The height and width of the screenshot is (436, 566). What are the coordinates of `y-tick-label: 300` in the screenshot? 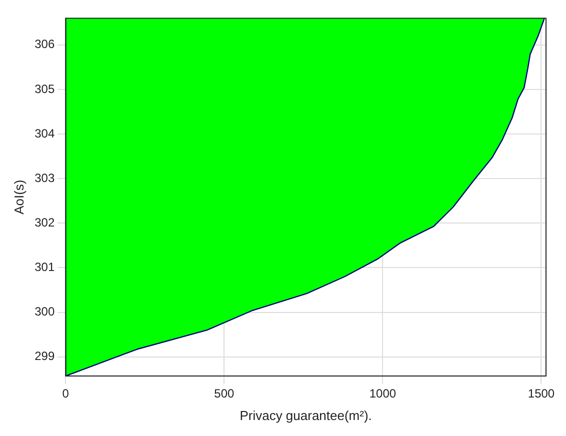 It's located at (44, 311).